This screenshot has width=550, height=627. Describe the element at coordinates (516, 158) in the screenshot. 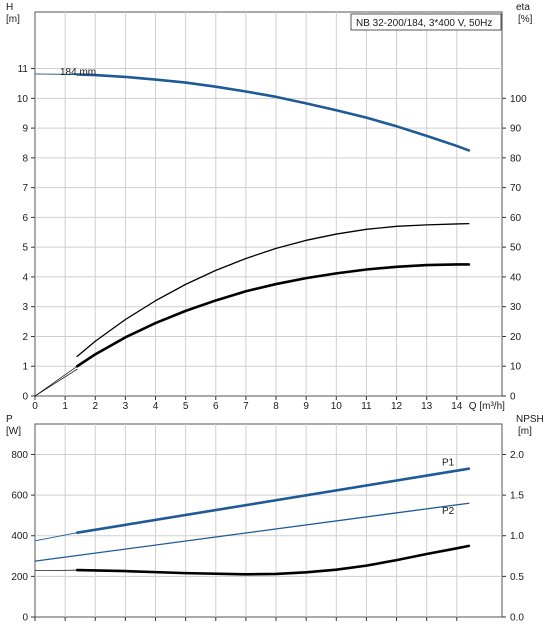

I see `y2-tick-label: 80` at that location.